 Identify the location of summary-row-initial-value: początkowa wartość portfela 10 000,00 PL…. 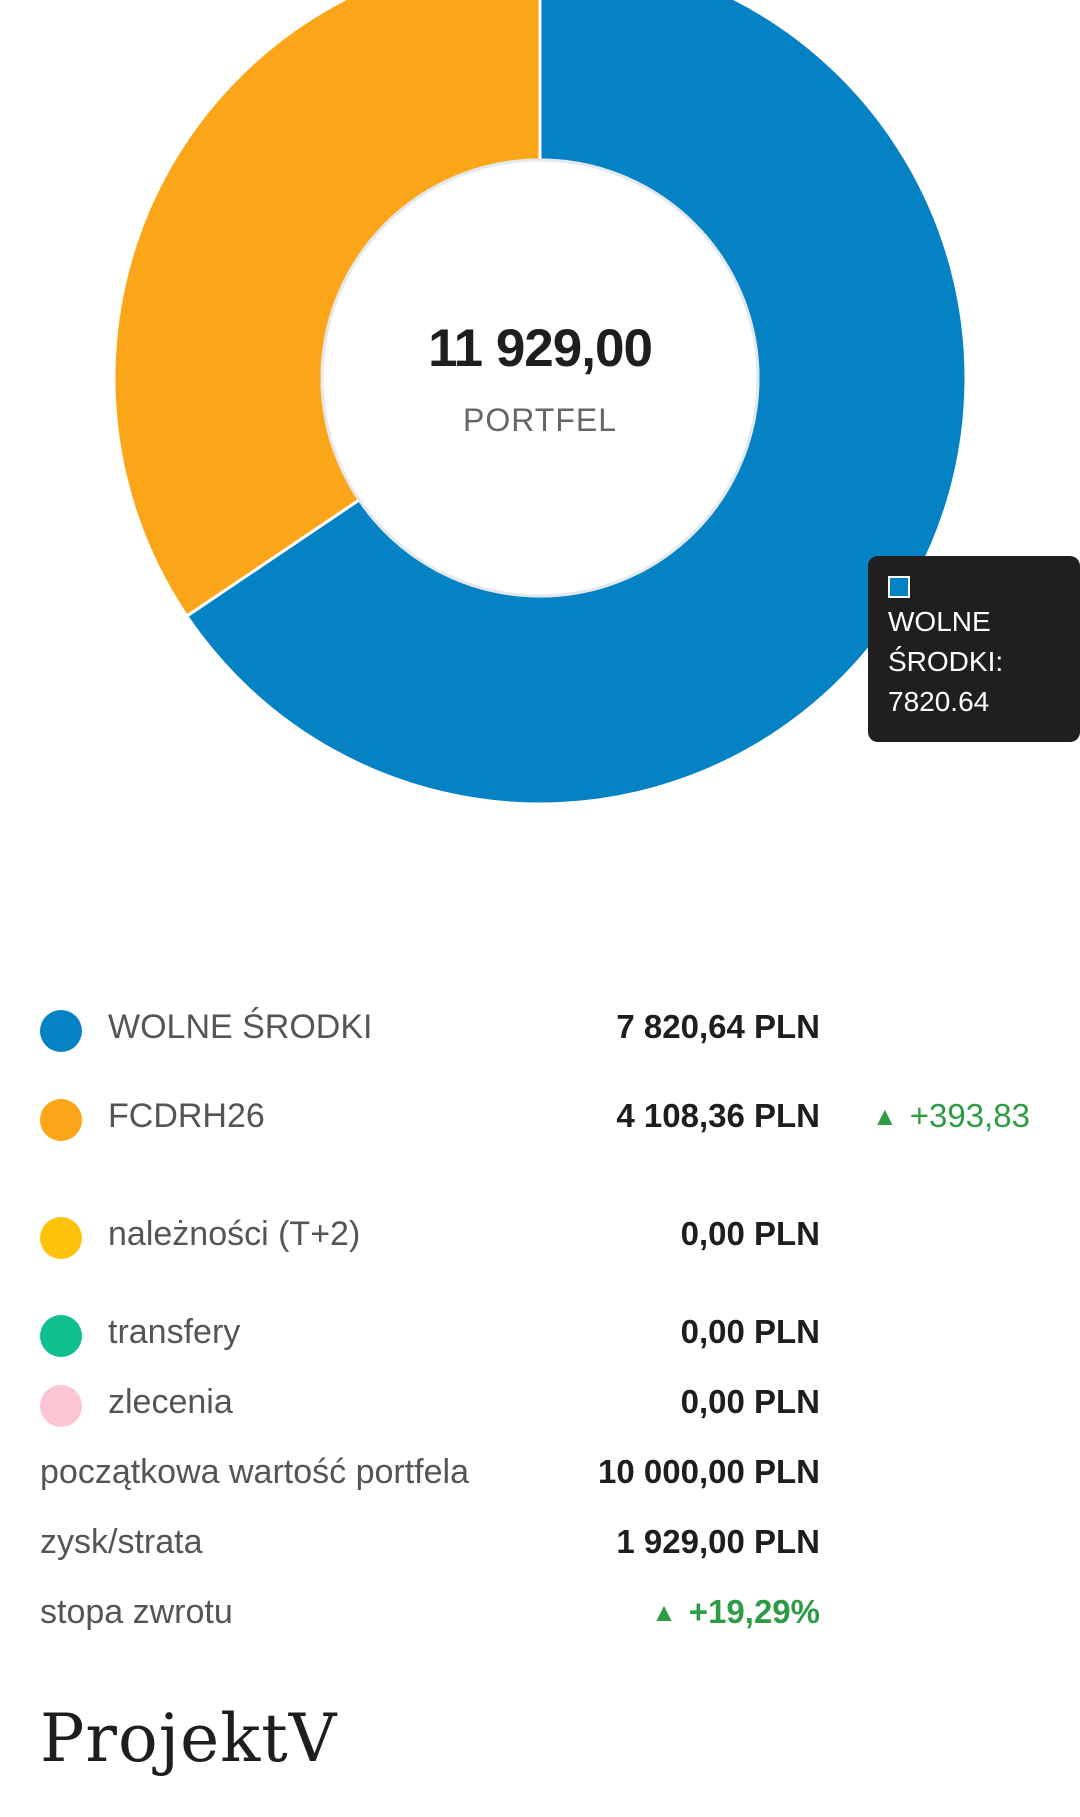
(540, 1475).